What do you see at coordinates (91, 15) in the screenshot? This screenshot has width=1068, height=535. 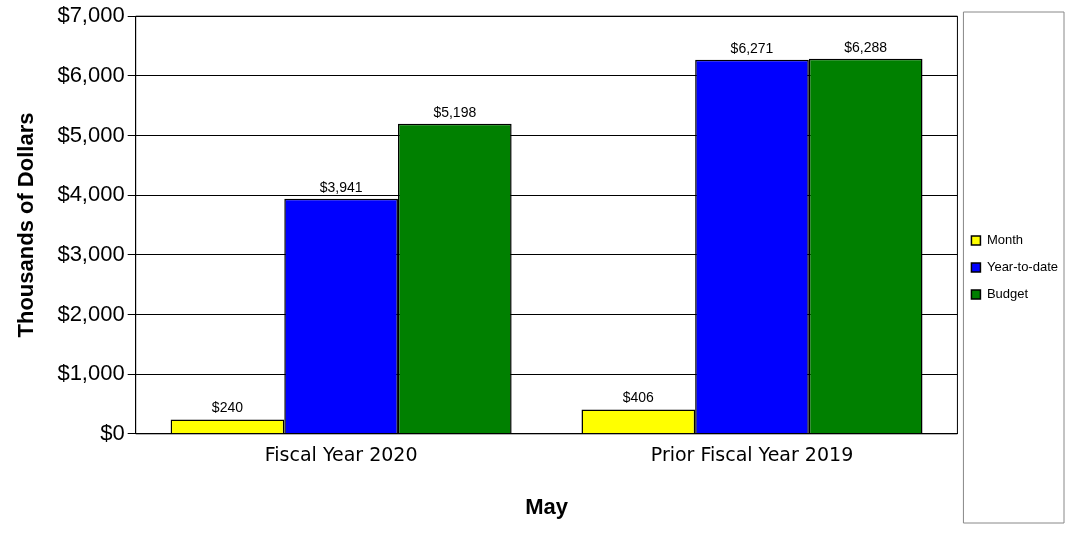 I see `y-tick-label: $7,000` at bounding box center [91, 15].